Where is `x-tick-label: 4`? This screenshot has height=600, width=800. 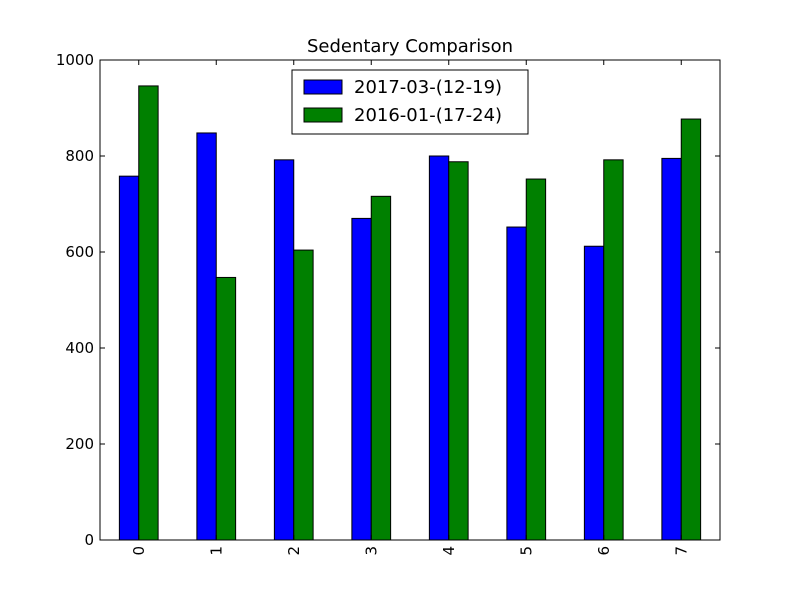
x-tick-label: 4 is located at coordinates (449, 551).